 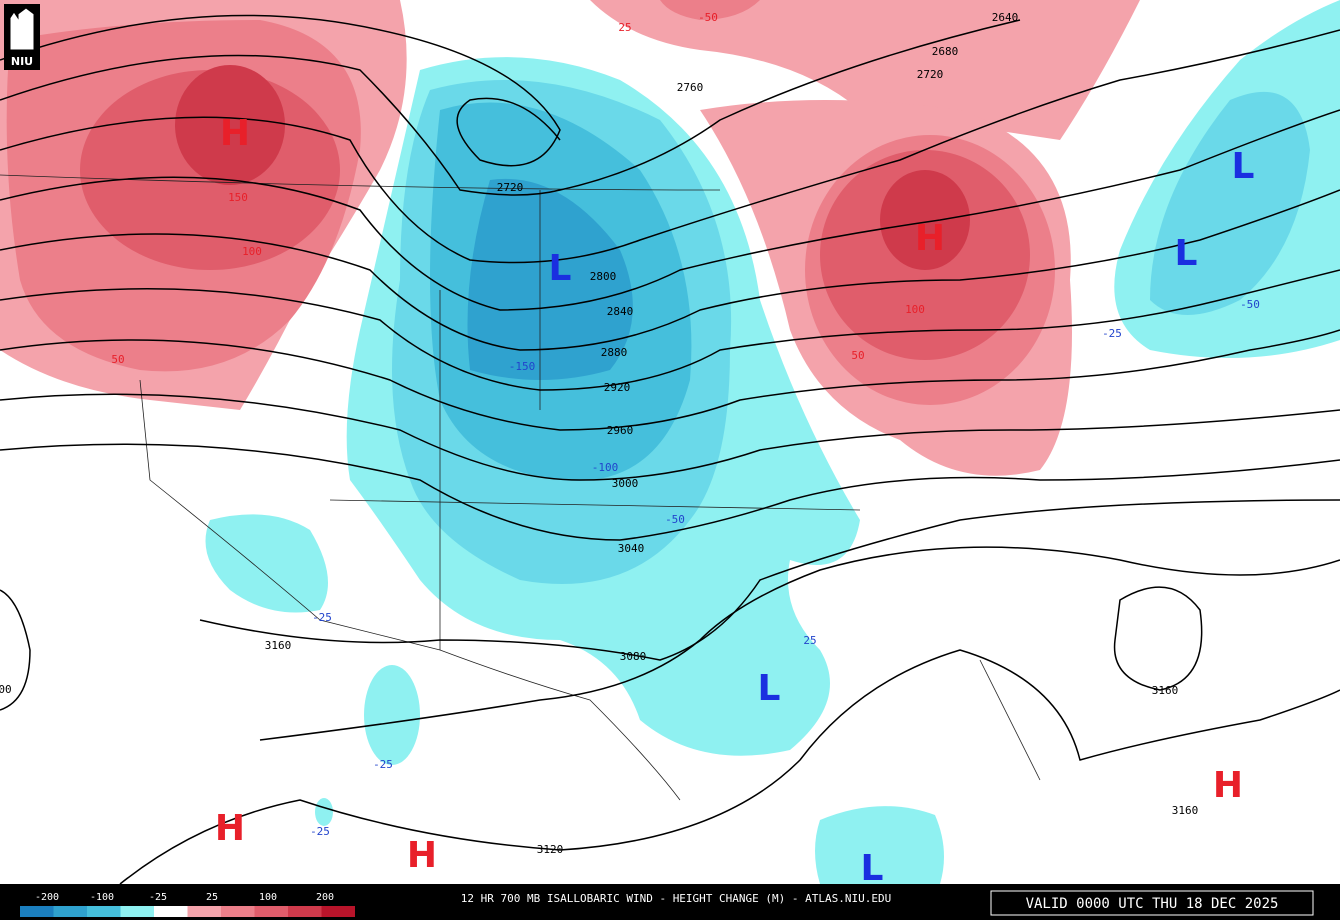 What do you see at coordinates (102, 897) in the screenshot?
I see `colorbar-label: -100` at bounding box center [102, 897].